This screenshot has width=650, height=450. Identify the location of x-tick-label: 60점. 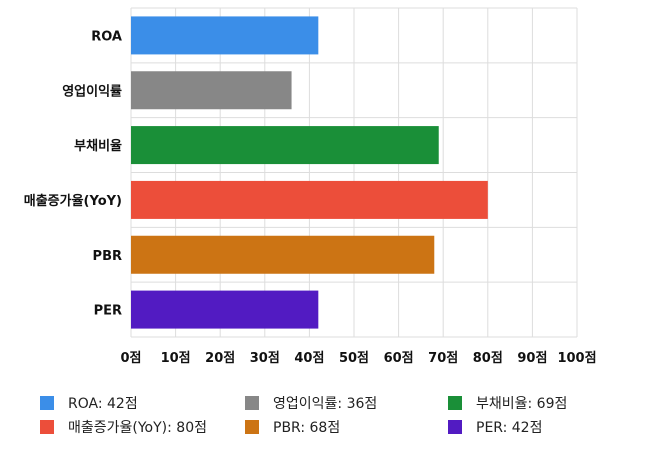
(399, 358).